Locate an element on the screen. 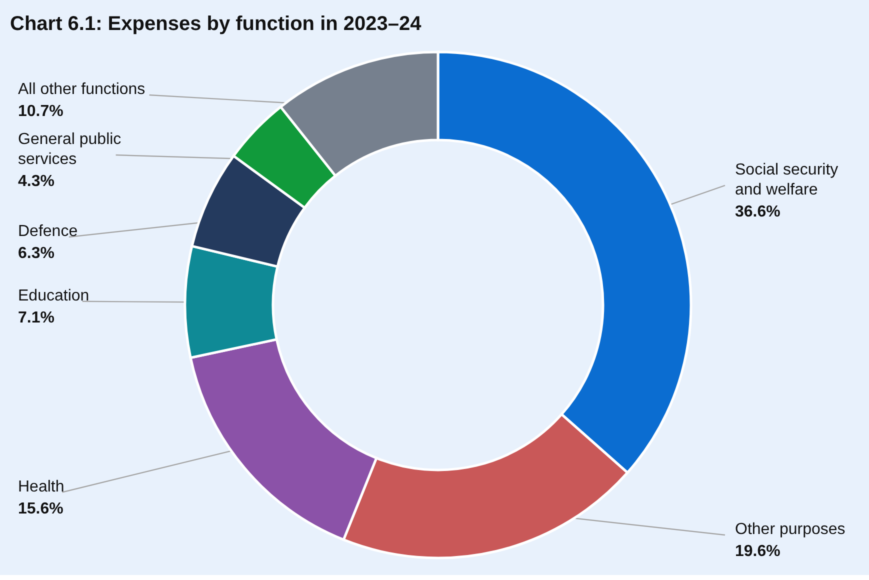  data-label: 10.7% is located at coordinates (41, 111).